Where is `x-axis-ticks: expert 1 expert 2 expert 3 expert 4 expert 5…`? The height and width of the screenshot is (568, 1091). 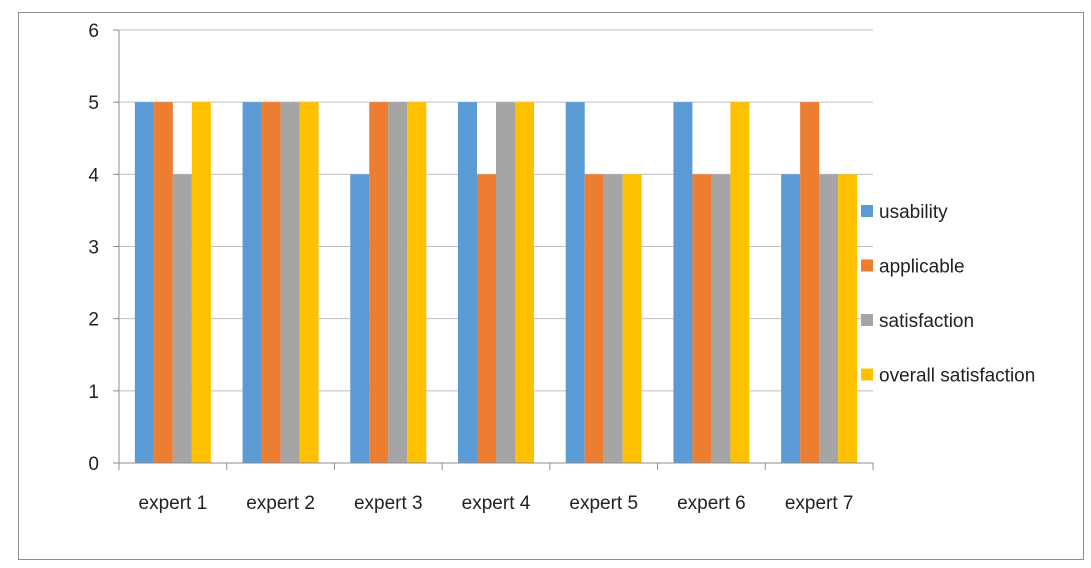
x-axis-ticks: expert 1 expert 2 expert 3 expert 4 expert 5… is located at coordinates (496, 488).